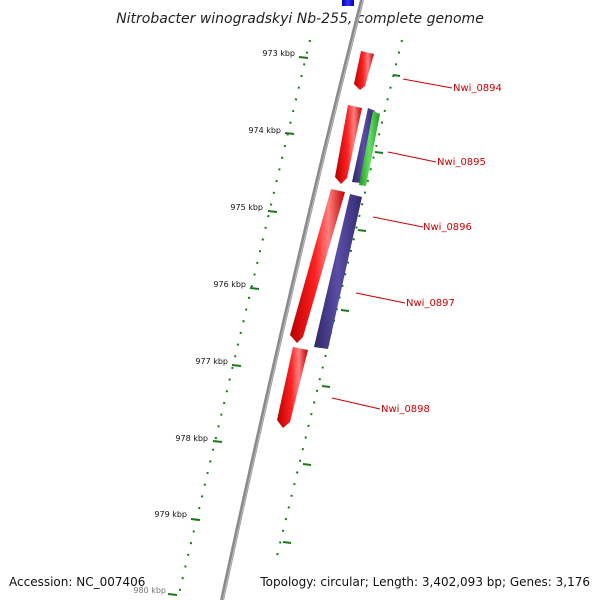 This screenshot has width=600, height=600. I want to click on blue-feature, so click(348, 3).